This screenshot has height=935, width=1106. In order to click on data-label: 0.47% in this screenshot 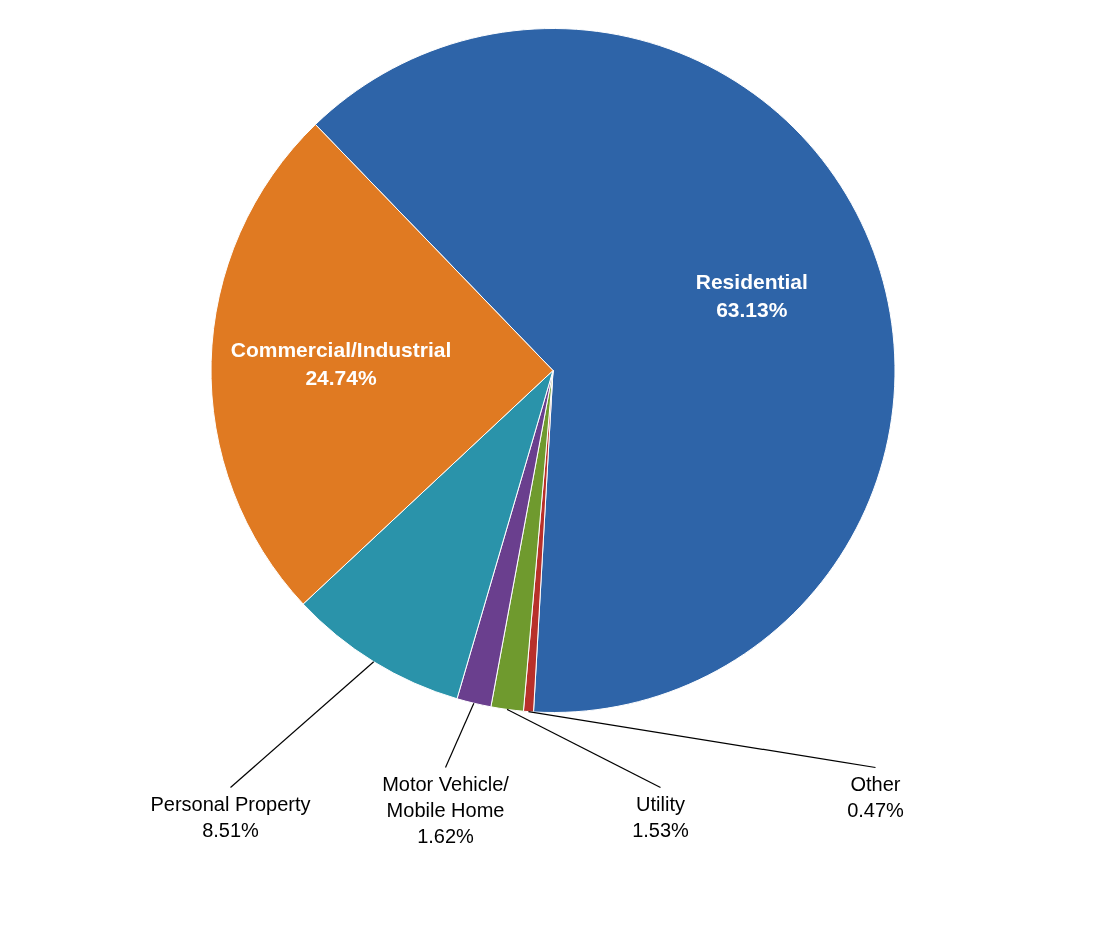, I will do `click(876, 810)`.